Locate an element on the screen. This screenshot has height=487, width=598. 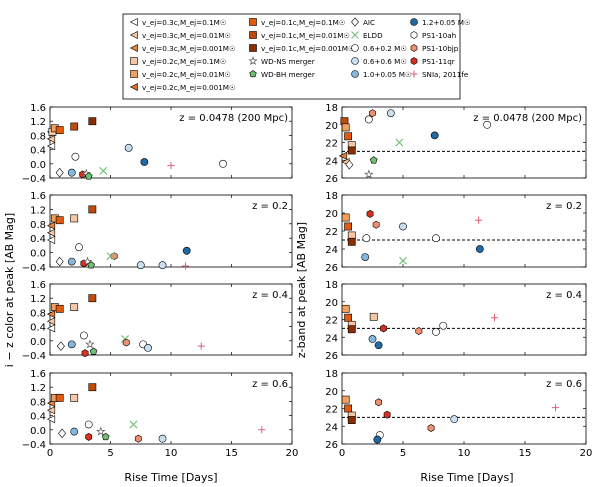
legend-label: PS1-11qr is located at coordinates (438, 61).